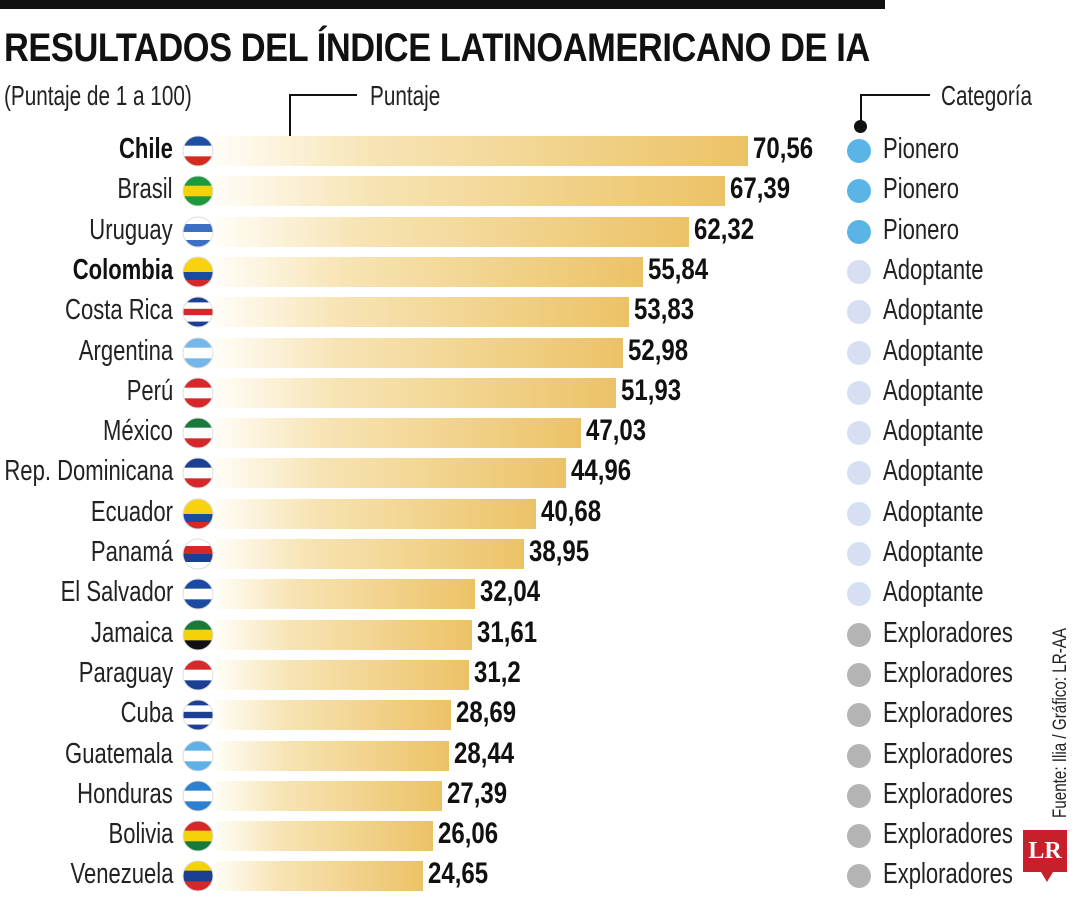 The image size is (1080, 900). Describe the element at coordinates (149, 390) in the screenshot. I see `country-label: Perú` at that location.